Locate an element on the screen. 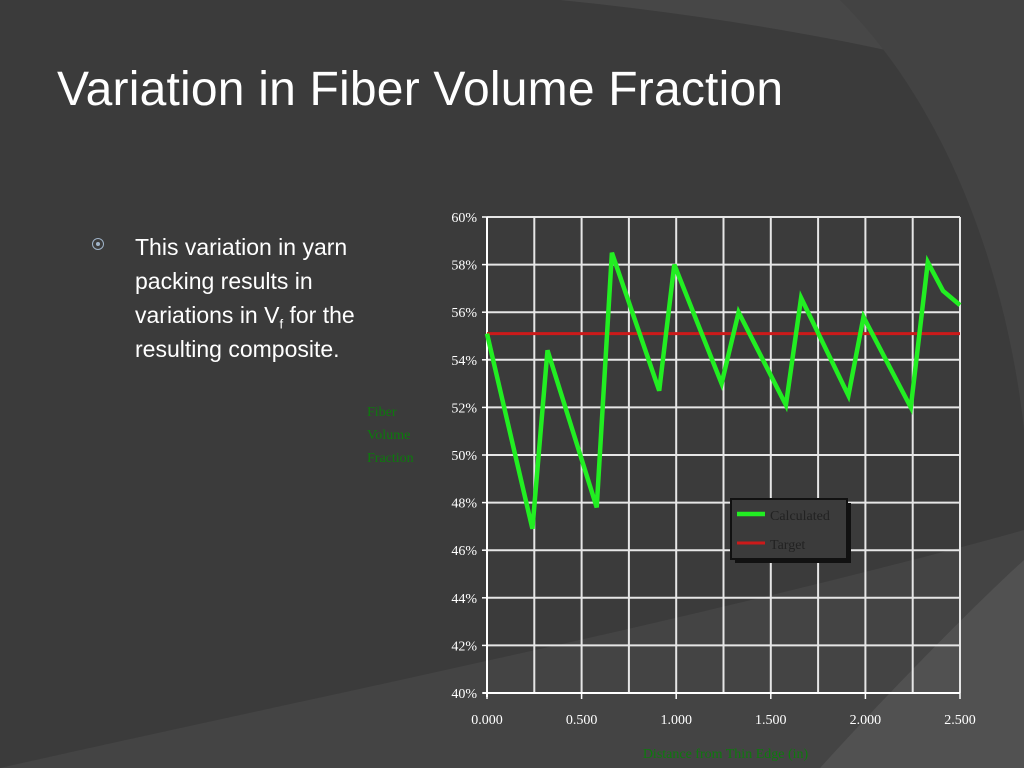 The image size is (1024, 768). y-tick-label: 54% is located at coordinates (464, 361).